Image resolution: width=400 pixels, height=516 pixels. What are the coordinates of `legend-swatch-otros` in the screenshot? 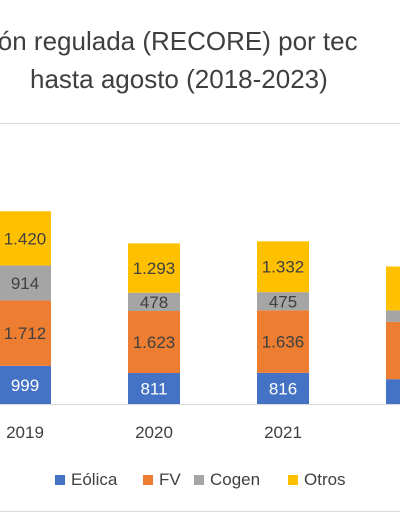 It's located at (293, 480).